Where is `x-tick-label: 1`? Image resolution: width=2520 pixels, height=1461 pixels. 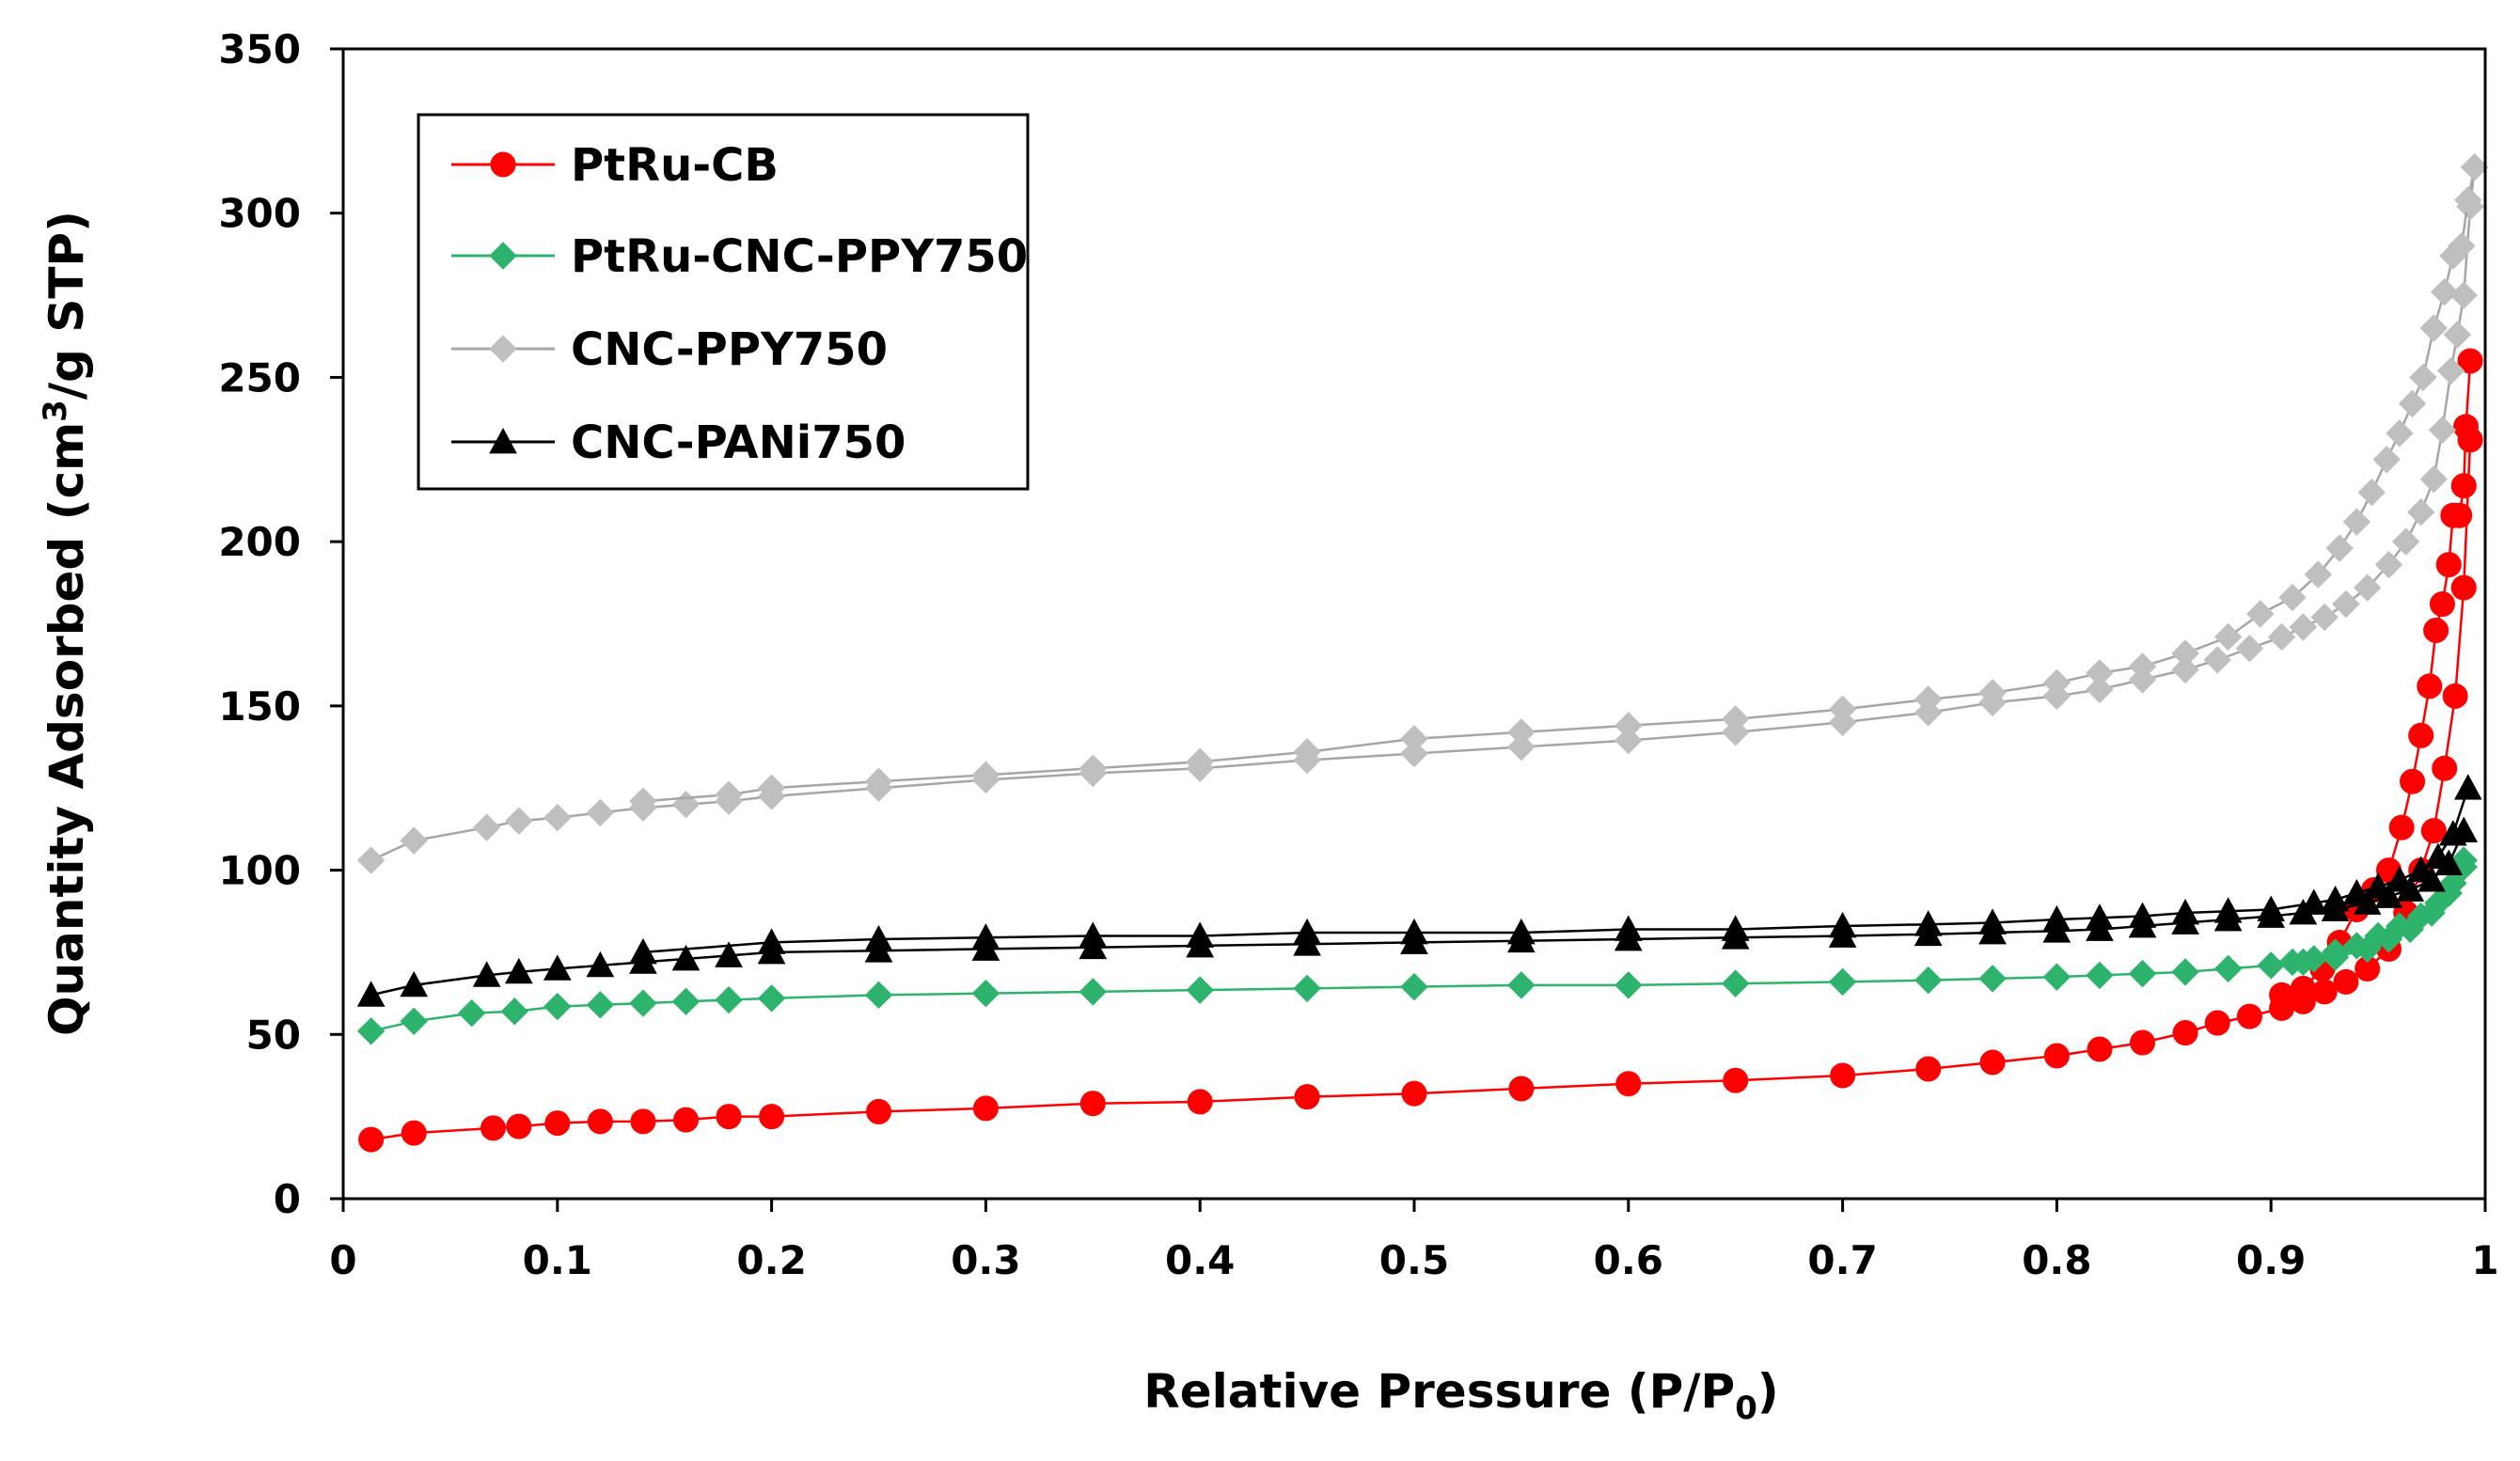 x-tick-label: 1 is located at coordinates (2484, 1260).